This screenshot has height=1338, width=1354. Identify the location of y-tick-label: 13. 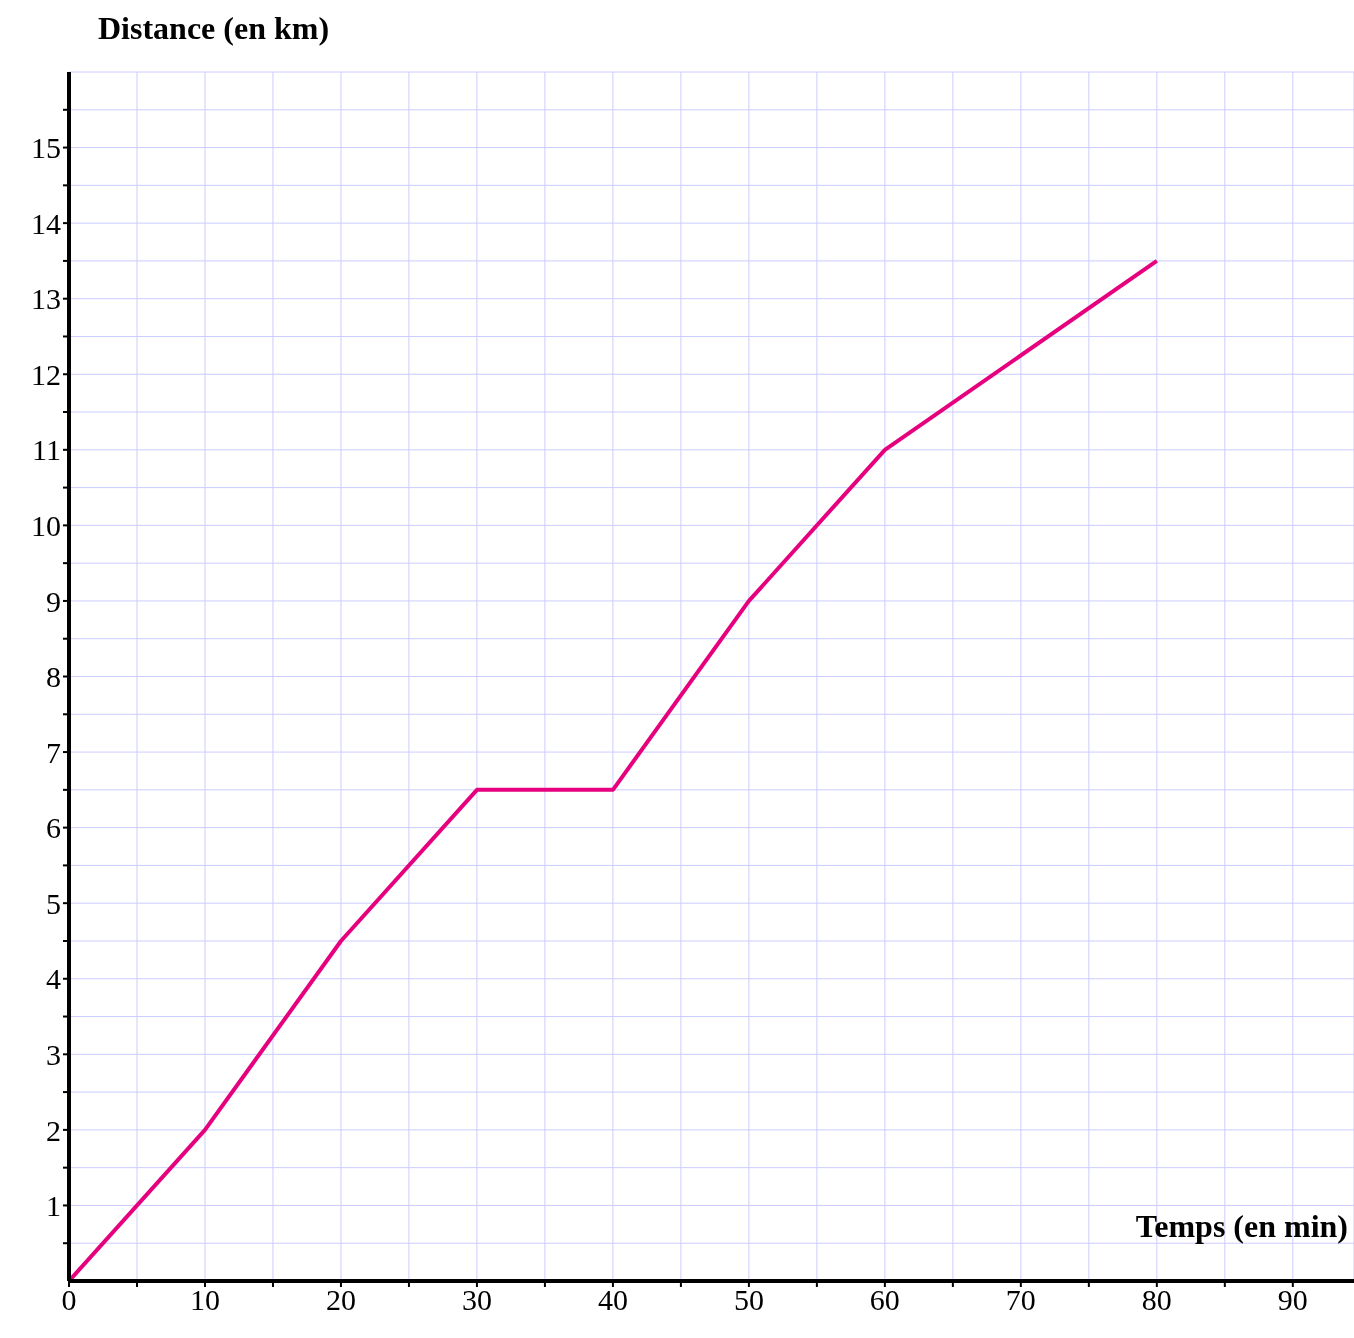
(46, 299).